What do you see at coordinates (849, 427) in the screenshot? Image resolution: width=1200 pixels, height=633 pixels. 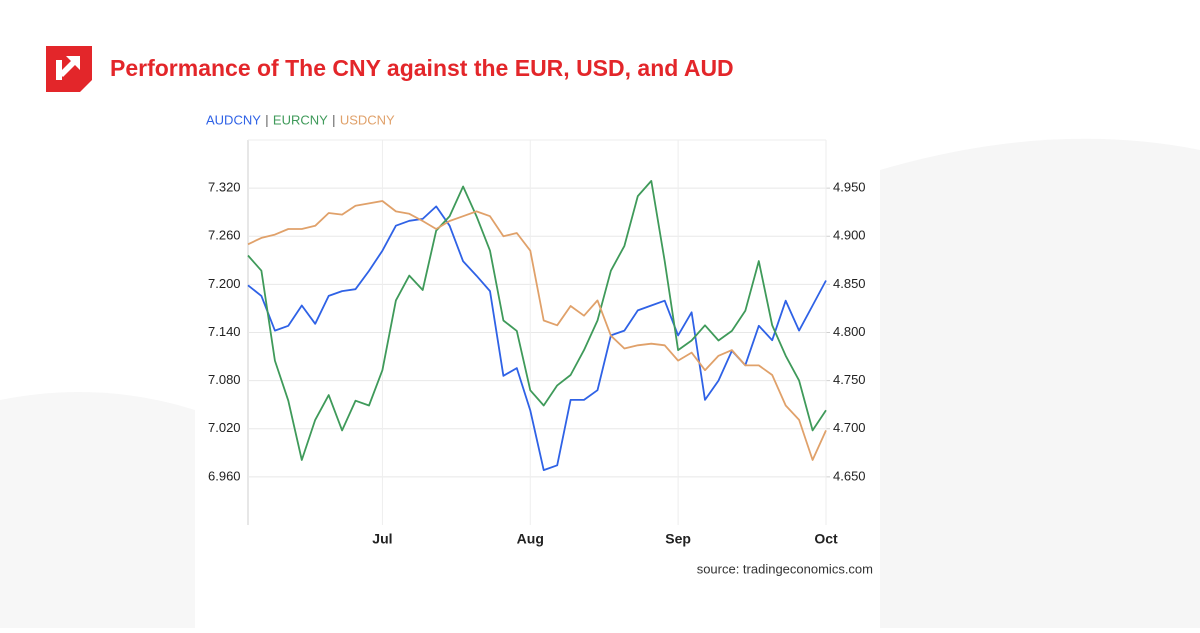 I see `y2-tick-label: 4.700` at bounding box center [849, 427].